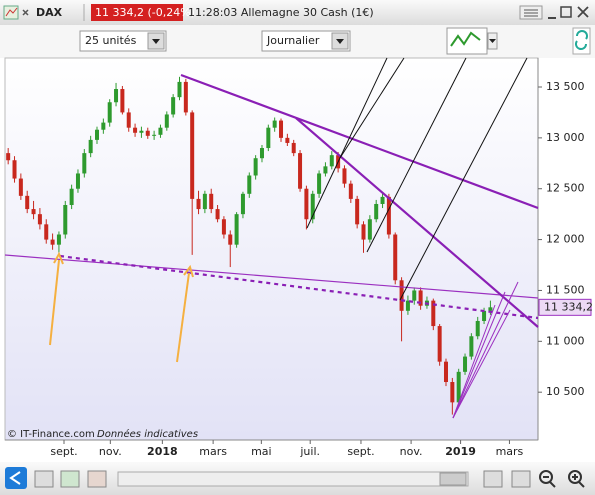 This screenshot has height=495, width=595. What do you see at coordinates (583, 12) in the screenshot?
I see `close-button` at bounding box center [583, 12].